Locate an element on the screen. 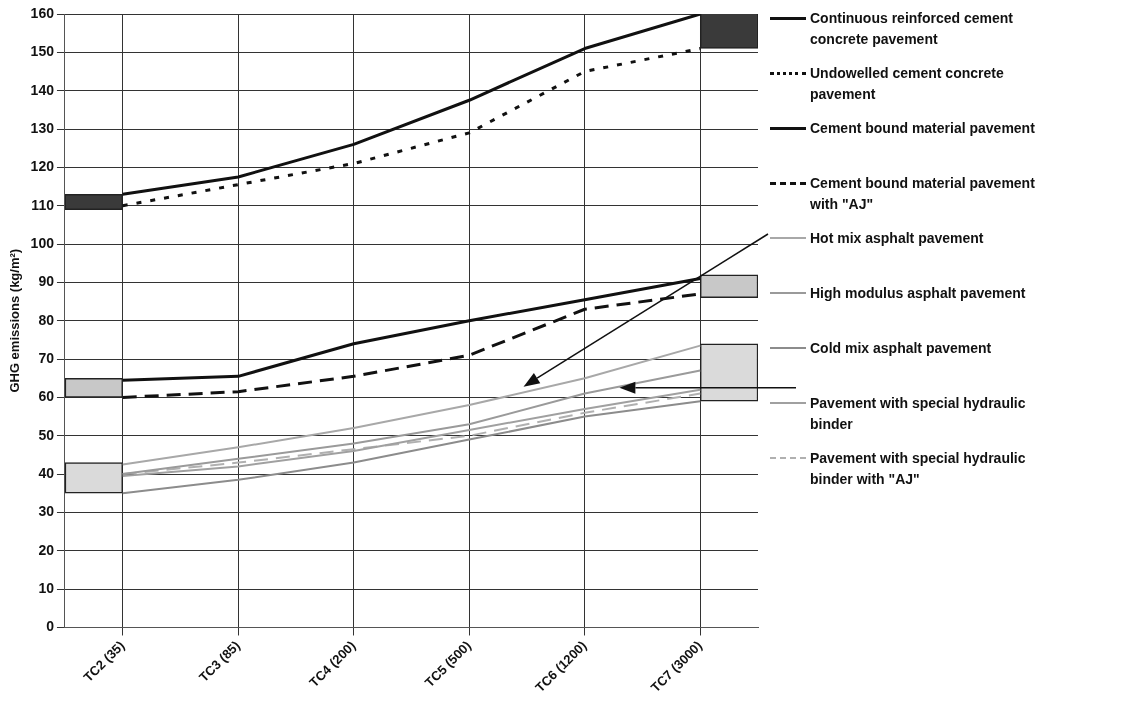  legend-label: Continuous reinforced cement concrete pavement is located at coordinates (912, 29).